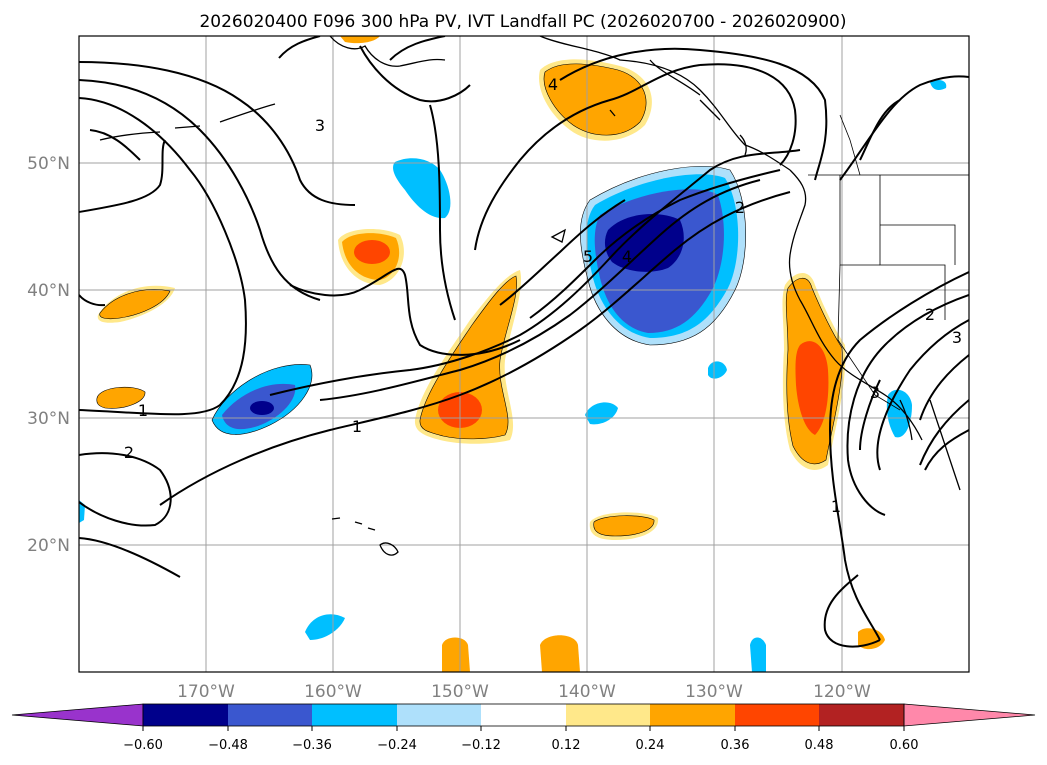 The width and height of the screenshot is (1047, 765). I want to click on lon-label-150w: 150°W, so click(460, 692).